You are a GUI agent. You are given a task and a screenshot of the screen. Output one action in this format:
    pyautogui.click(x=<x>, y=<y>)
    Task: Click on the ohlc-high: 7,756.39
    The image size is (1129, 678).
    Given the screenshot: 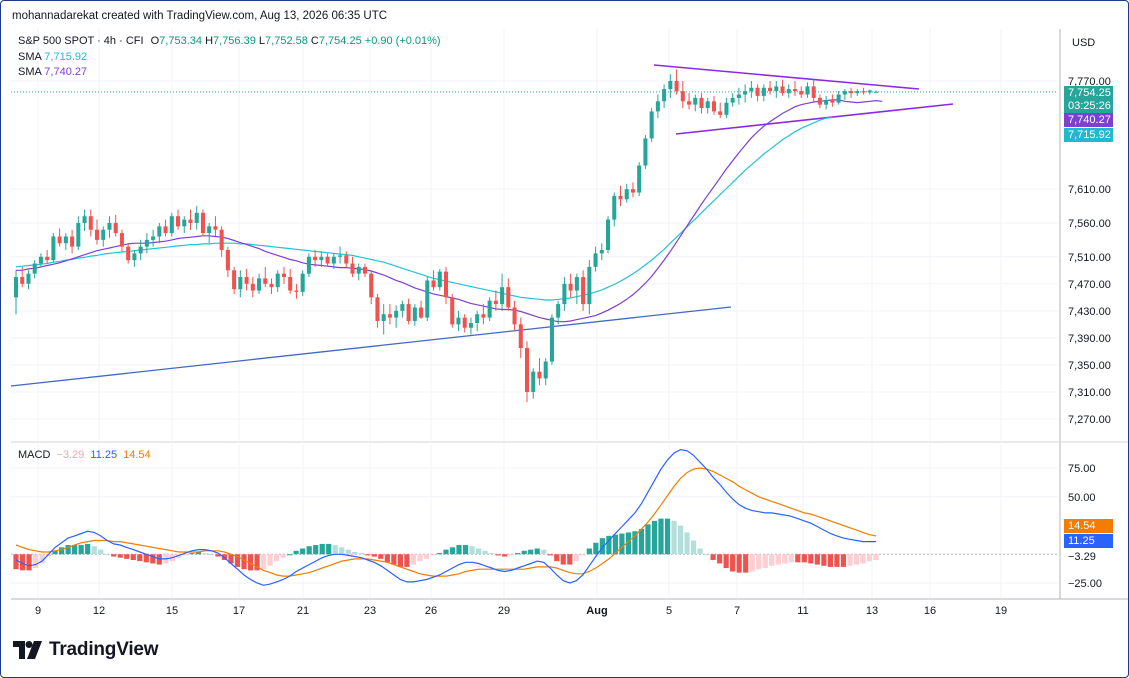 What is the action you would take?
    pyautogui.click(x=234, y=41)
    